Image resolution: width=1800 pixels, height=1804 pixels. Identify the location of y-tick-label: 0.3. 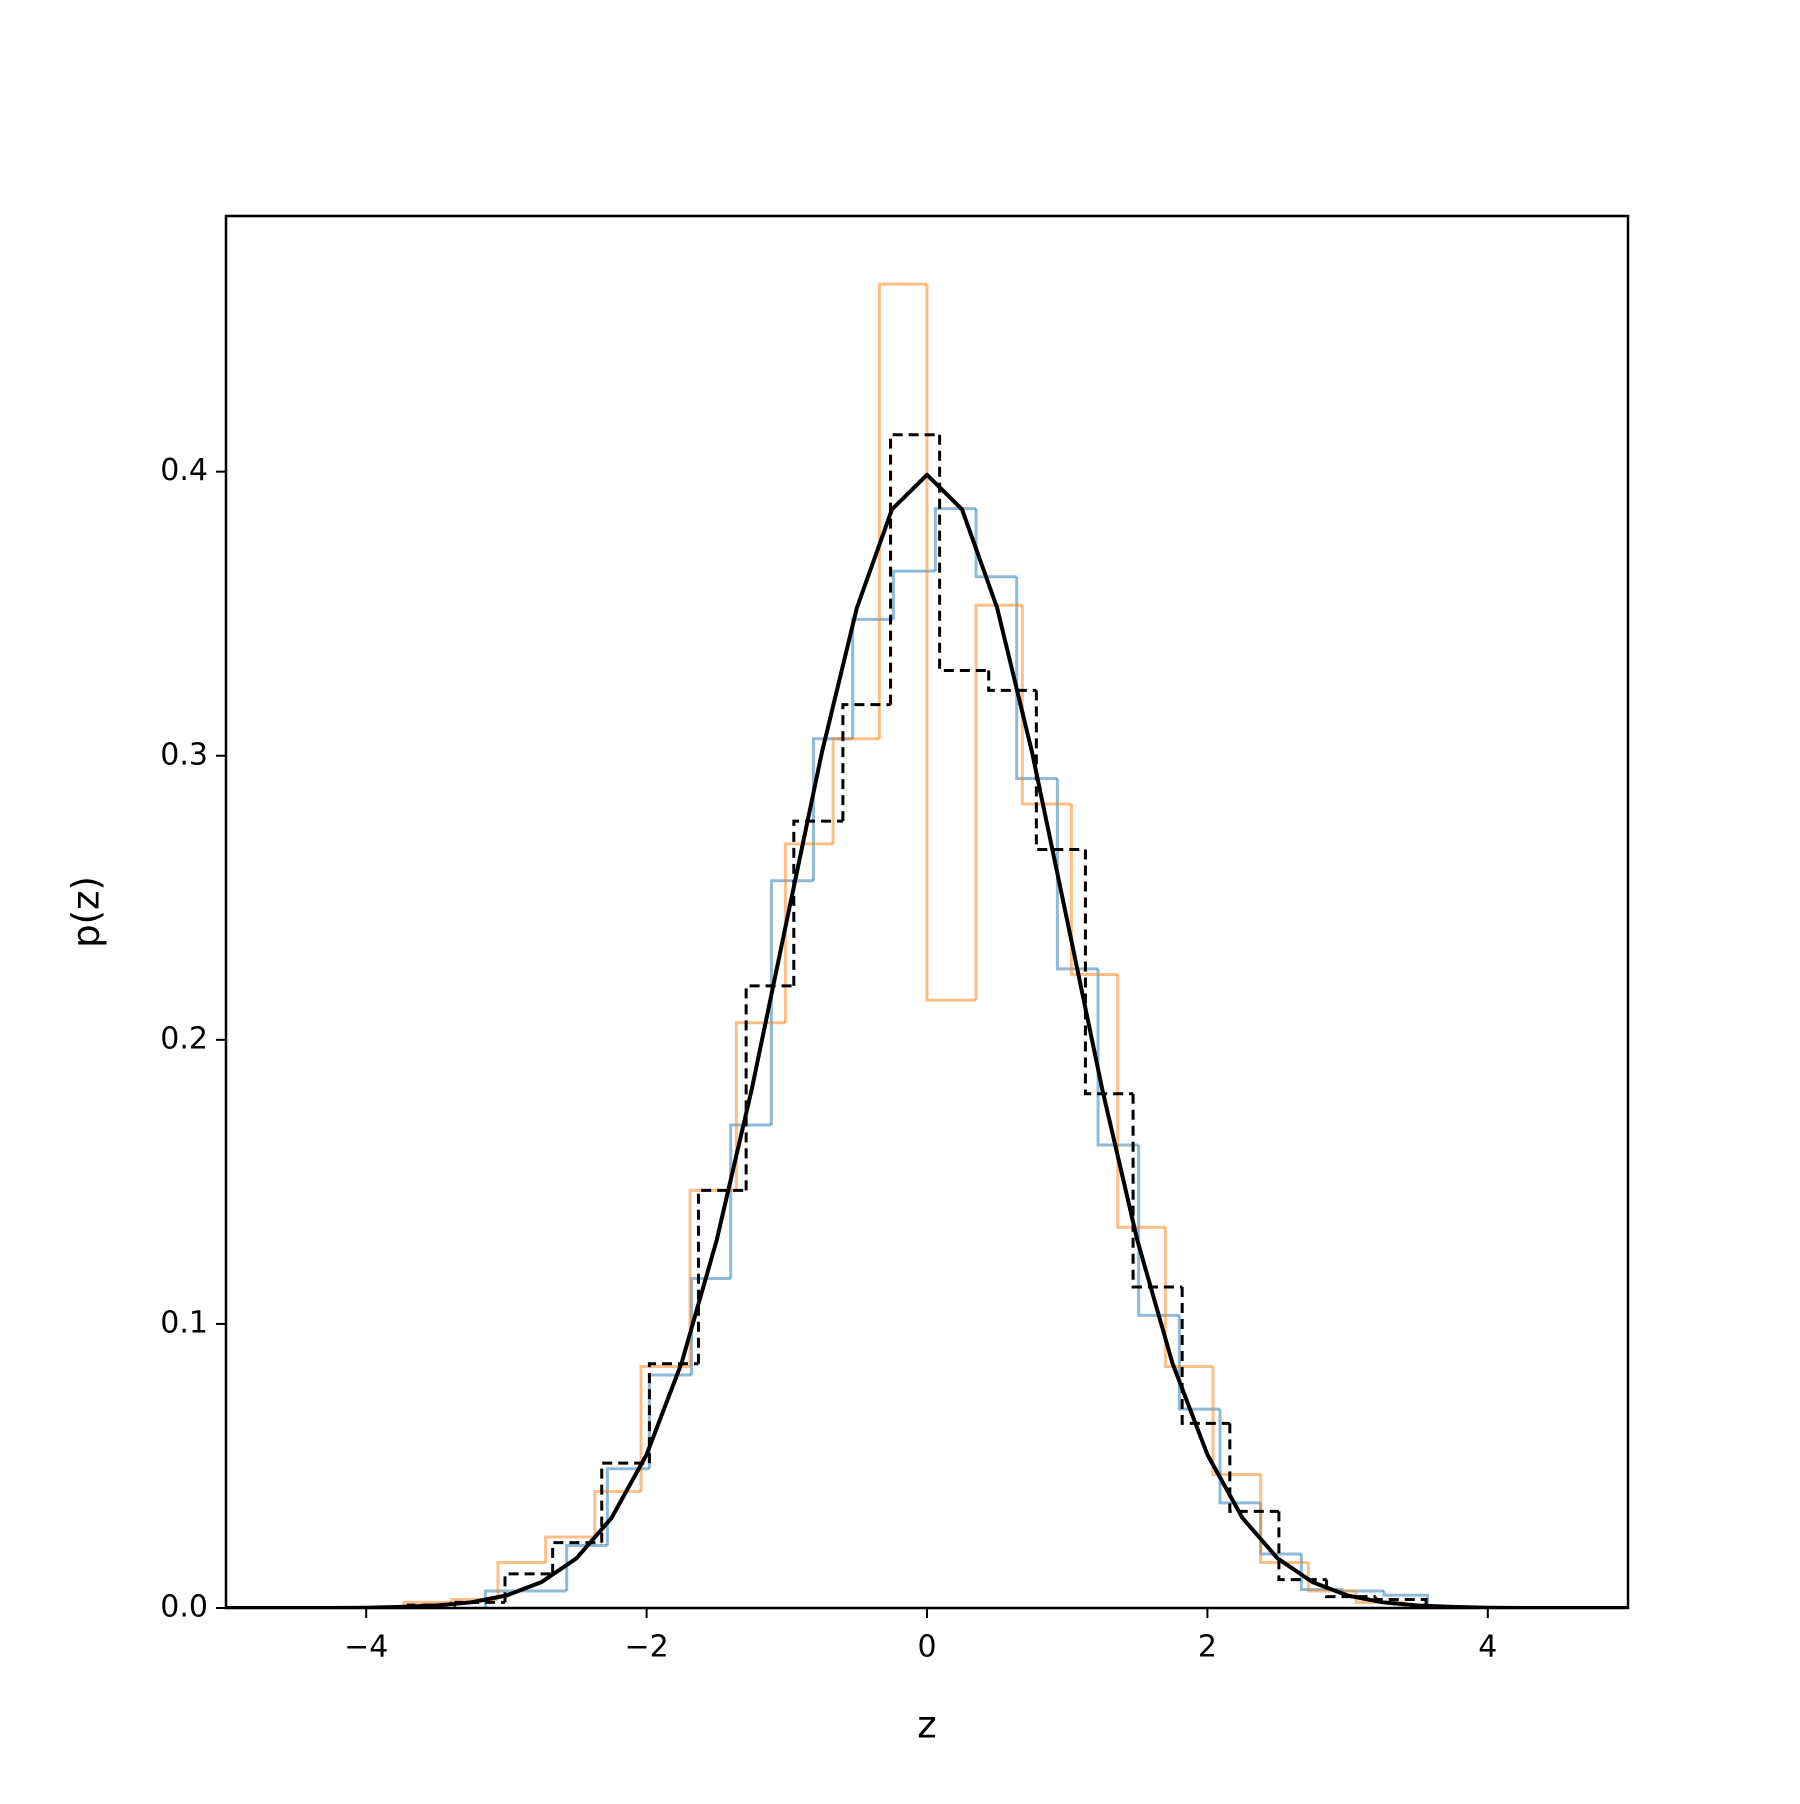
(184, 754).